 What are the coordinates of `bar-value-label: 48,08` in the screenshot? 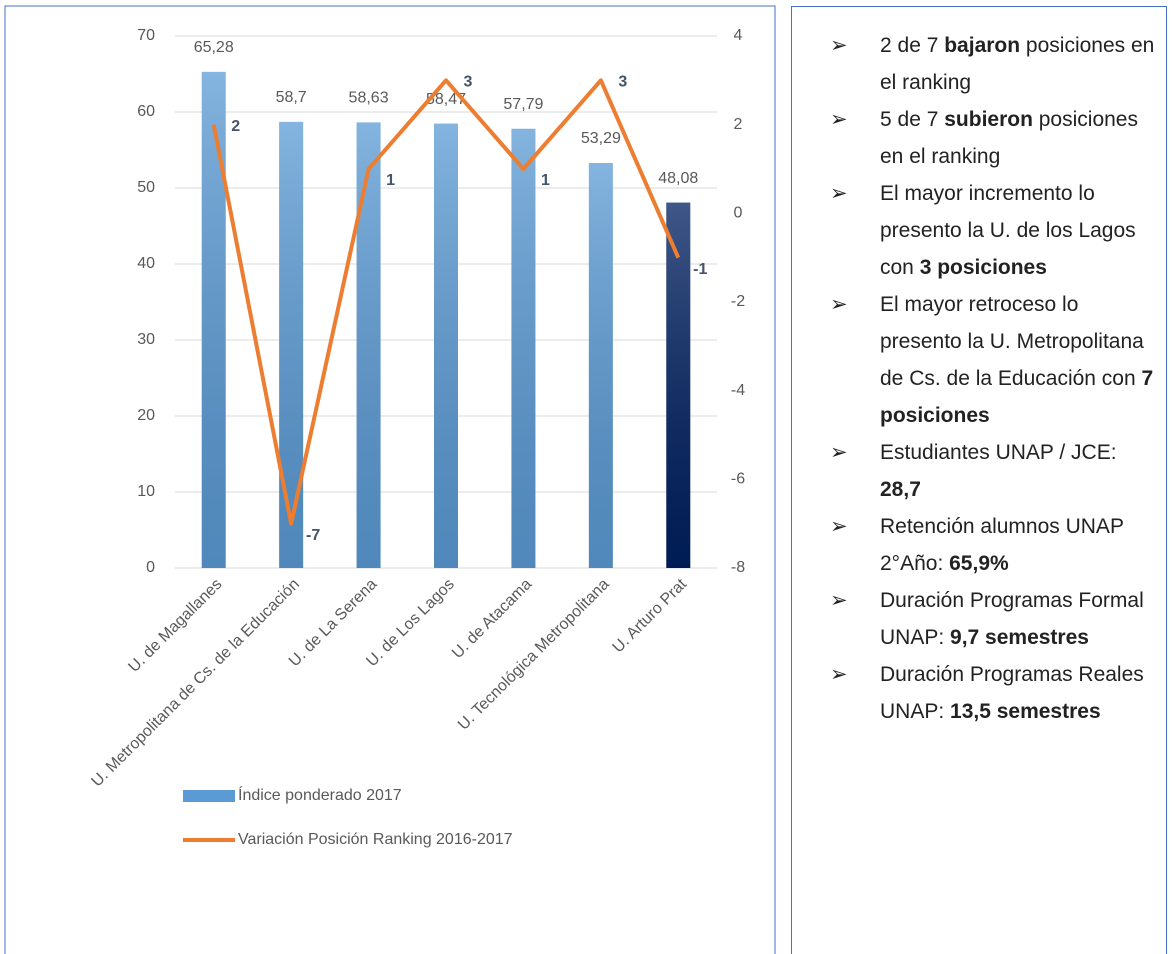 It's located at (678, 178).